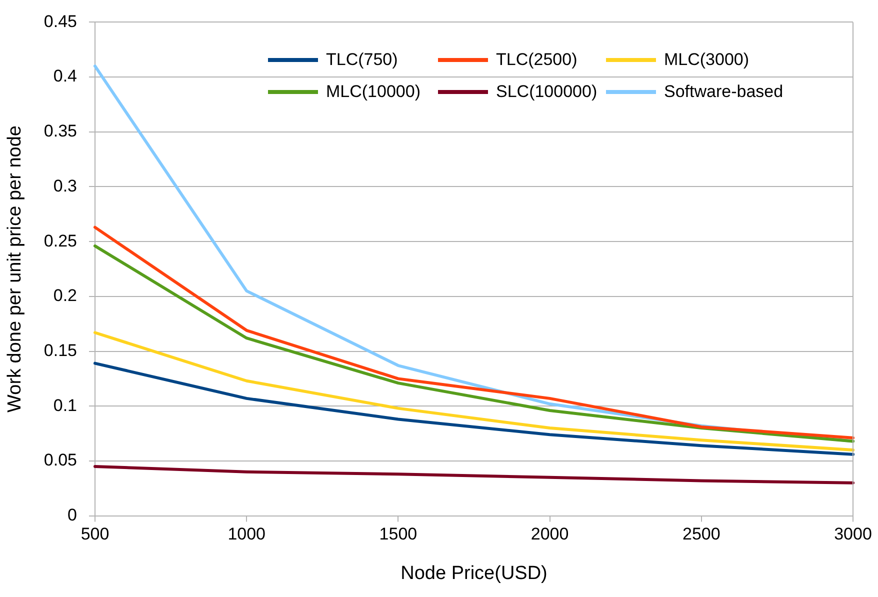  What do you see at coordinates (853, 534) in the screenshot?
I see `x-tick-label: 3000` at bounding box center [853, 534].